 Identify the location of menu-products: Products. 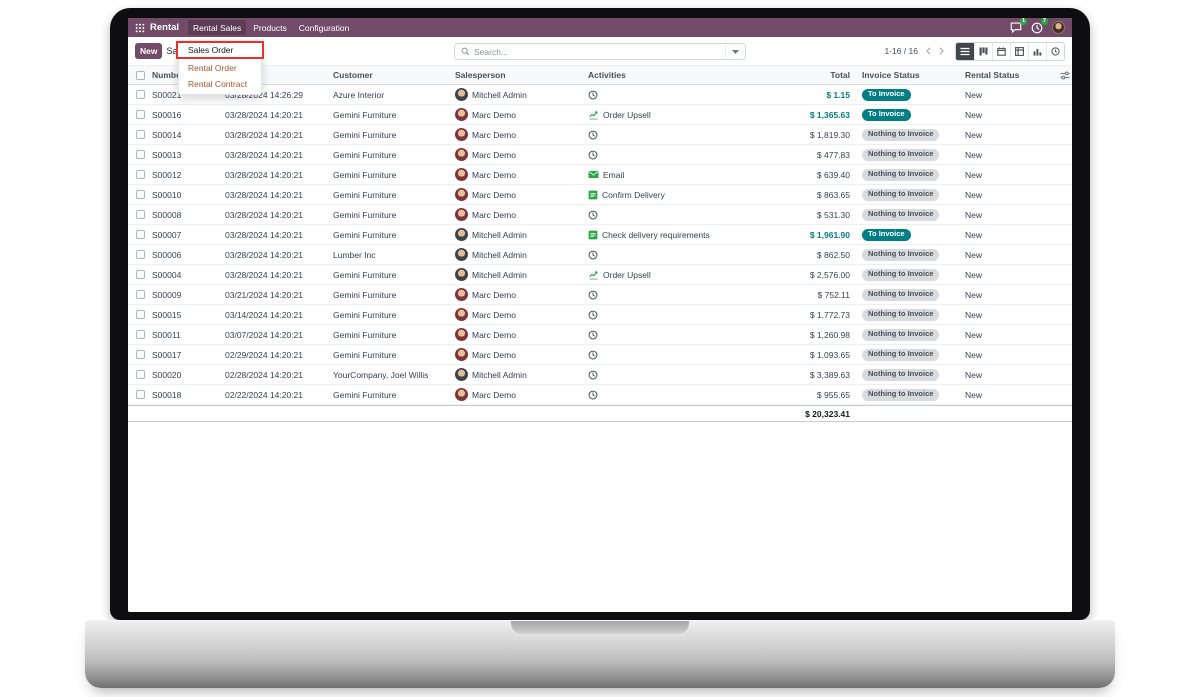
(270, 27).